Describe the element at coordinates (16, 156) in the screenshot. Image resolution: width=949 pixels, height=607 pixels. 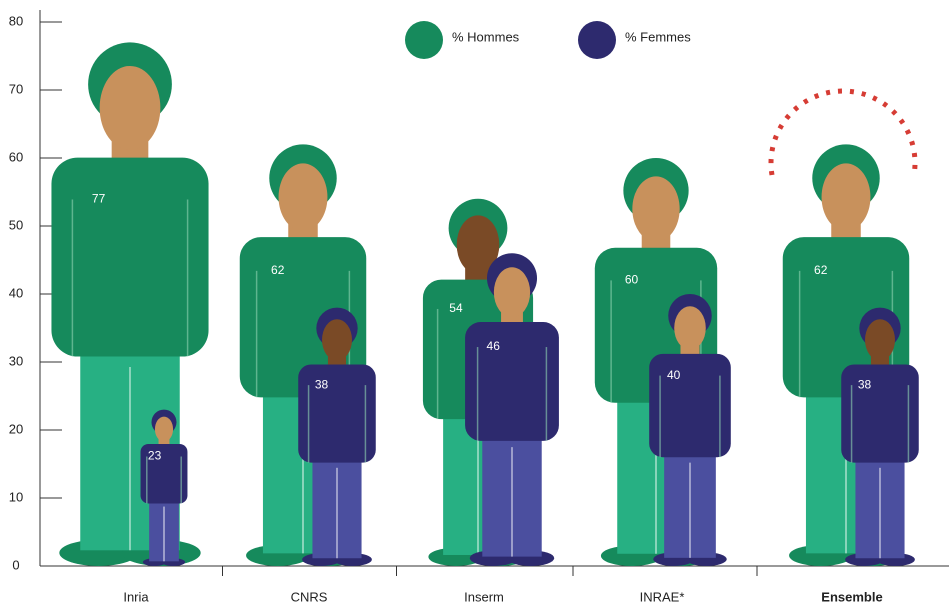
I see `y-tick-label: 60` at that location.